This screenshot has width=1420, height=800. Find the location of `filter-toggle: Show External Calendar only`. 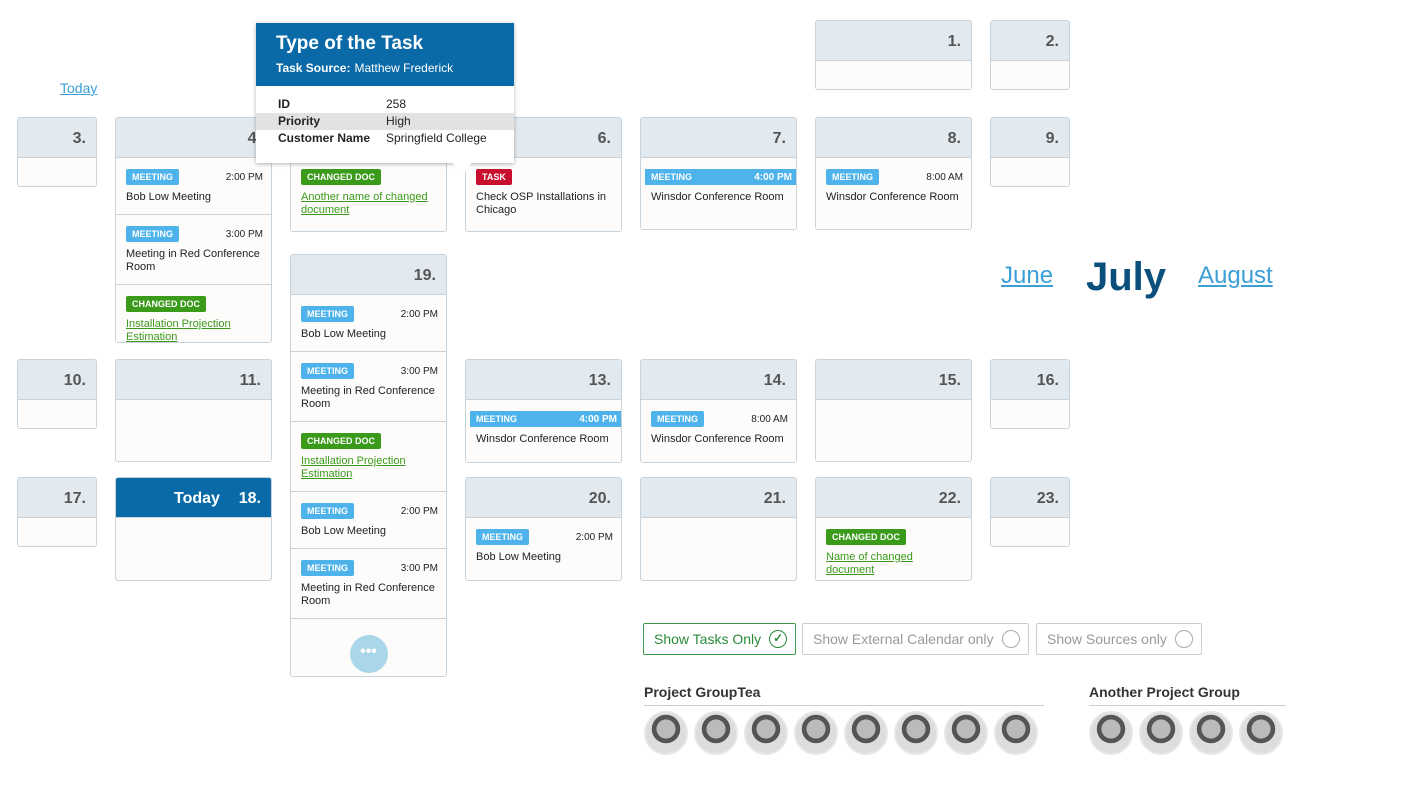

filter-toggle: Show External Calendar only is located at coordinates (915, 639).